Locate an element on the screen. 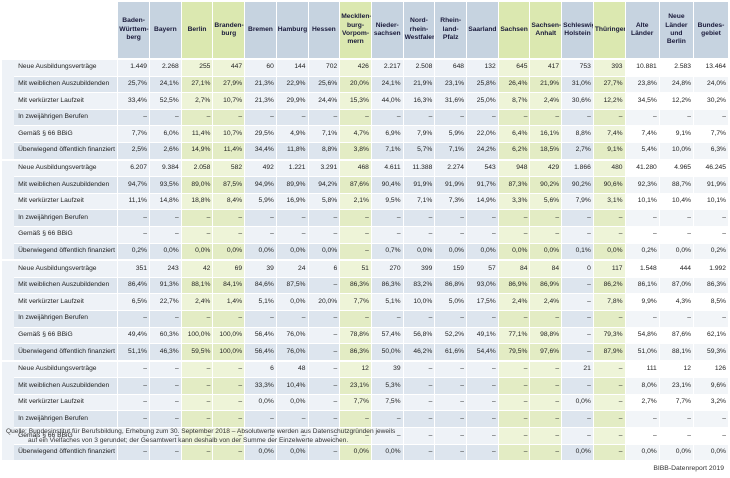 Image resolution: width=730 pixels, height=478 pixels. value-cell: 83,2% is located at coordinates (418, 286).